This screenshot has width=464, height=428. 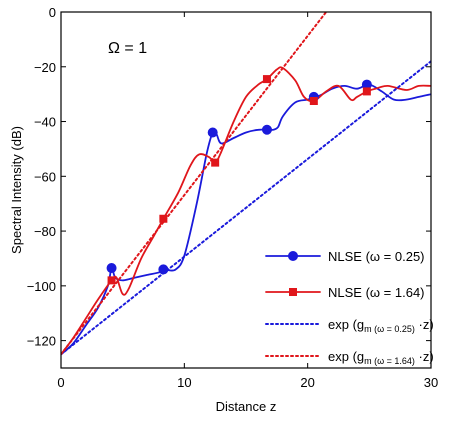 I want to click on y-axis-label: Spectral Intensity (dB), so click(x=16, y=190).